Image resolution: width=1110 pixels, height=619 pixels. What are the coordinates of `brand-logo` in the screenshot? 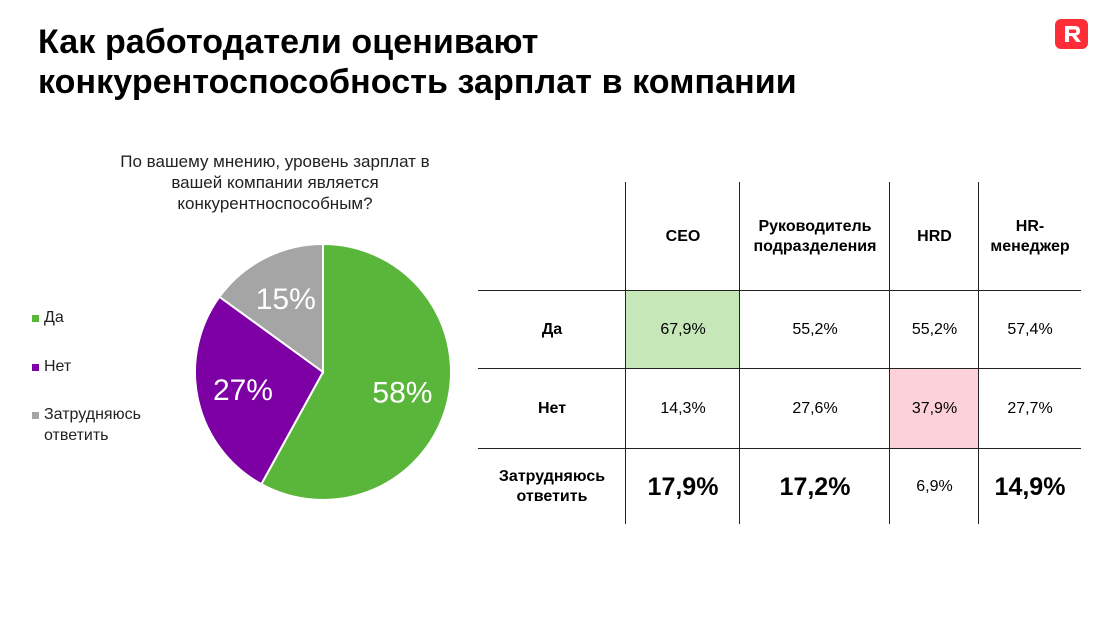 It's located at (1071, 34).